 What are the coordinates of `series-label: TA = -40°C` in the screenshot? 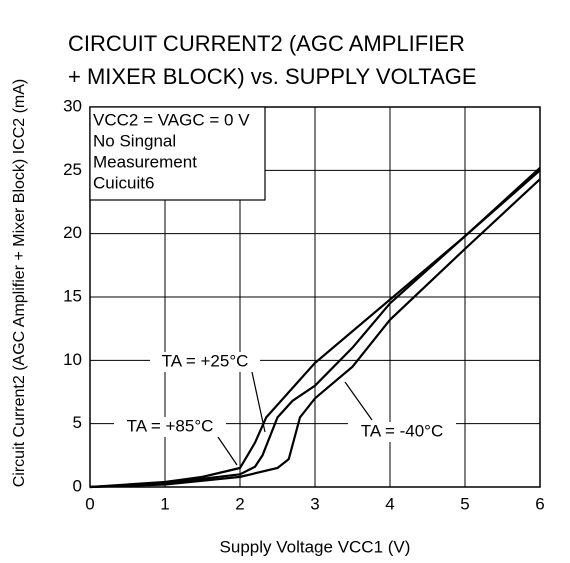 It's located at (402, 430).